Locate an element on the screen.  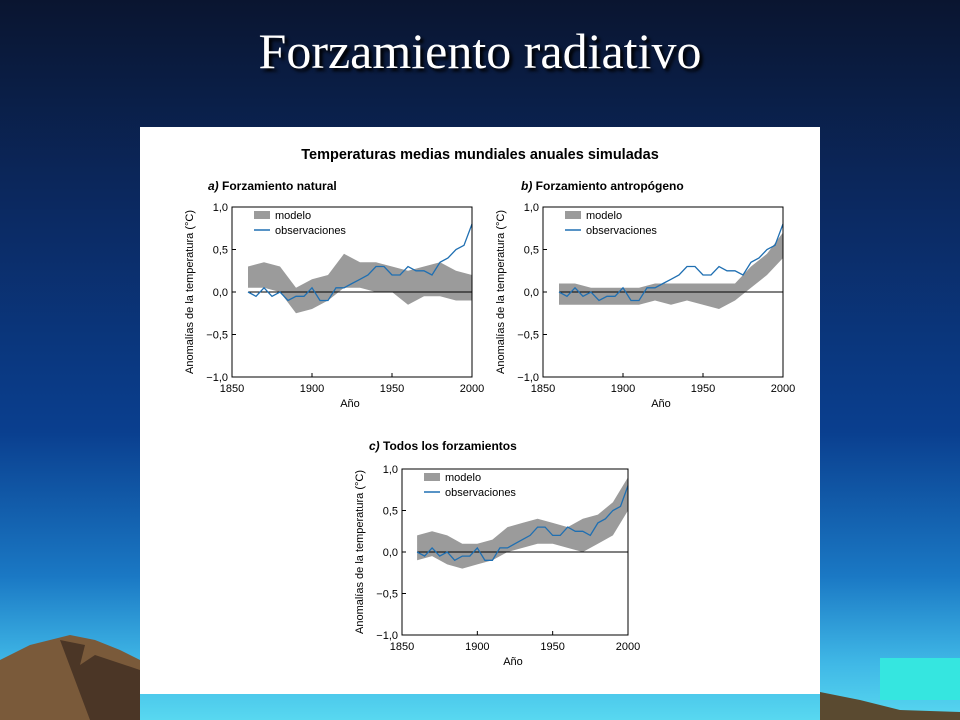
chart-2-xtick-label: 2000 is located at coordinates (783, 389).